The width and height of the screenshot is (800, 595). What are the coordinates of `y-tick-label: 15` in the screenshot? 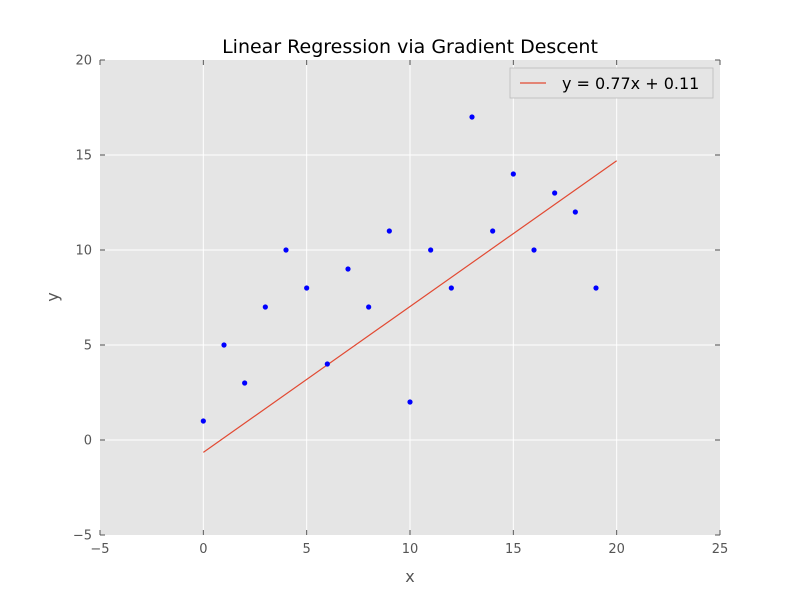 It's located at (83, 156).